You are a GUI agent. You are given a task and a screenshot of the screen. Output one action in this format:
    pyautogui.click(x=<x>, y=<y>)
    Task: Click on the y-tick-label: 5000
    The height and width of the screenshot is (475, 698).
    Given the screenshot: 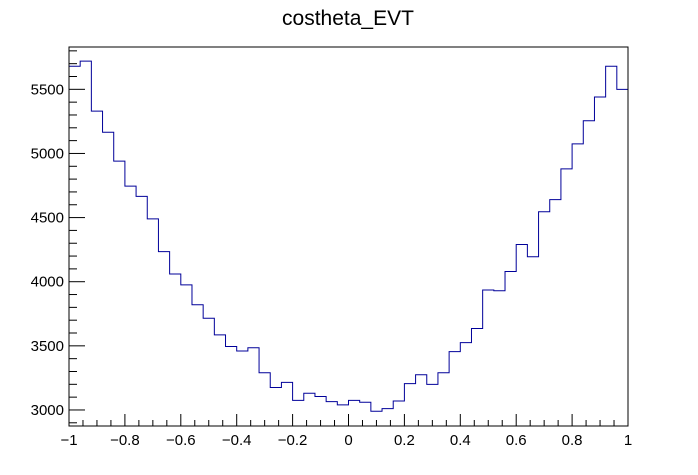 What is the action you would take?
    pyautogui.click(x=47, y=153)
    